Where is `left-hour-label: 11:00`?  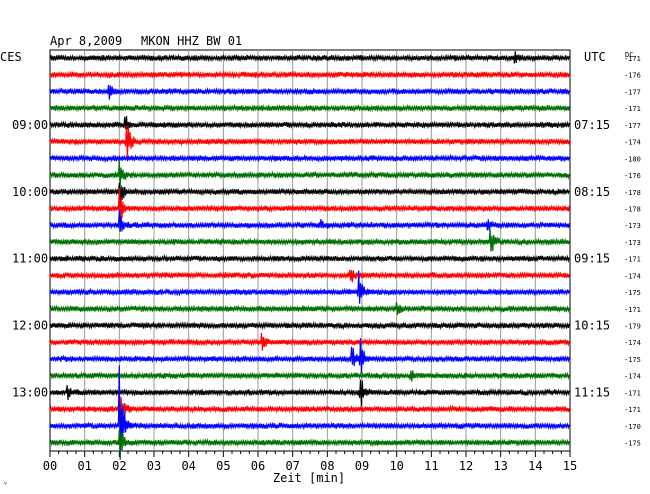 left-hour-label: 11:00 is located at coordinates (30, 259).